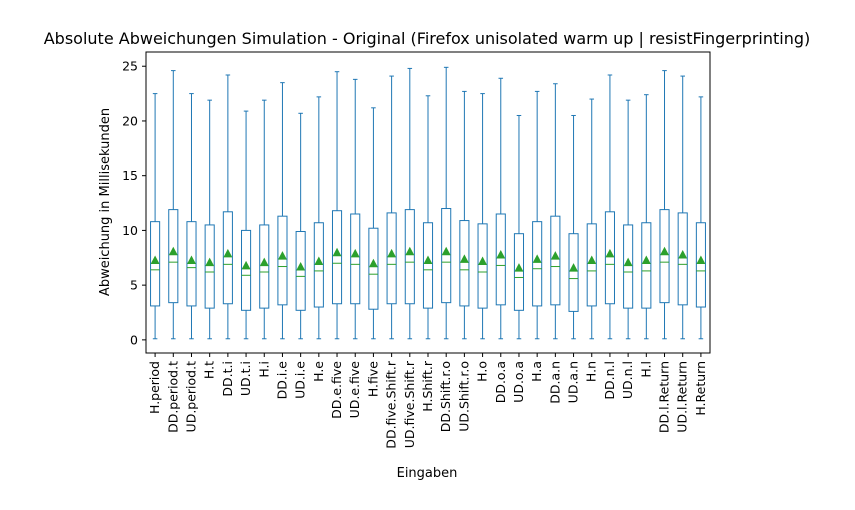 This screenshot has width=855, height=510. Describe the element at coordinates (628, 219) in the screenshot. I see `box-UD.n.l` at that location.